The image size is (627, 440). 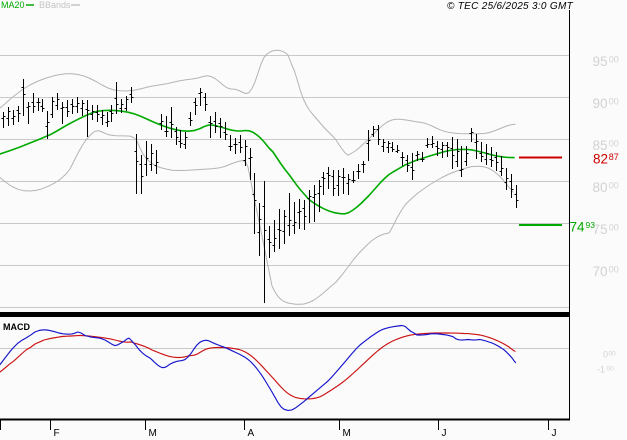 I want to click on svg-text: 0, so click(x=605, y=355).